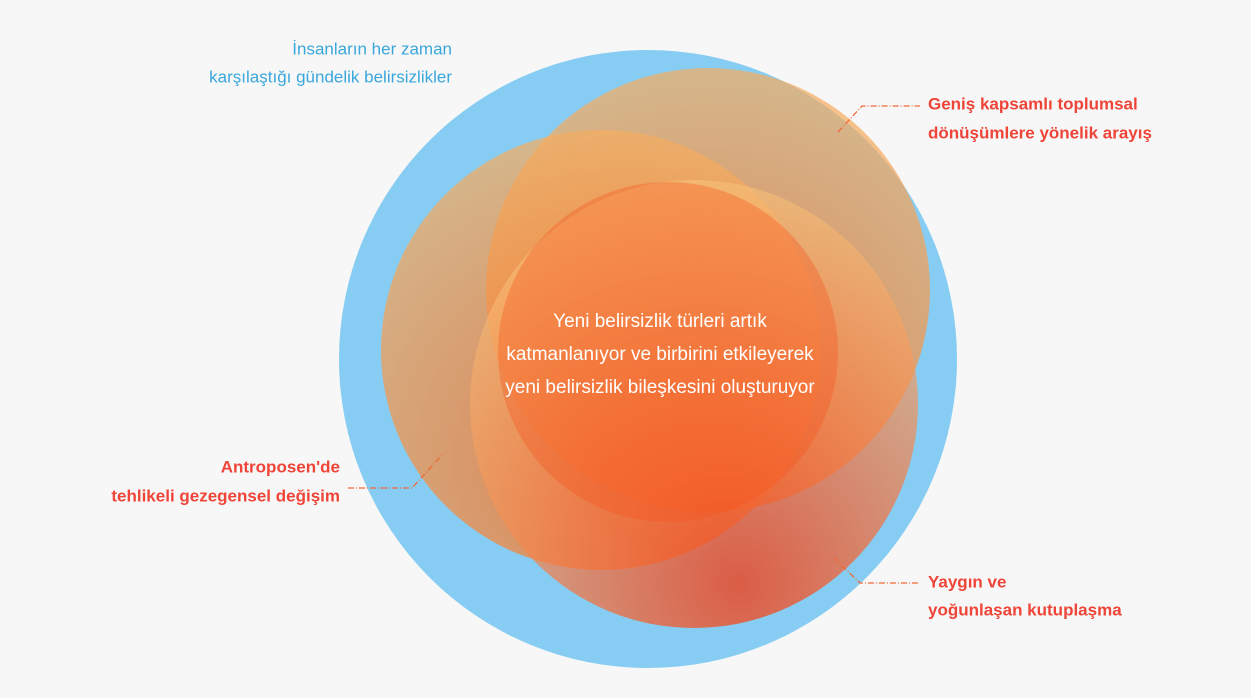 The width and height of the screenshot is (1251, 698). Describe the element at coordinates (1025, 609) in the screenshot. I see `layer-label: yoğunlaşan kutuplaşma` at that location.